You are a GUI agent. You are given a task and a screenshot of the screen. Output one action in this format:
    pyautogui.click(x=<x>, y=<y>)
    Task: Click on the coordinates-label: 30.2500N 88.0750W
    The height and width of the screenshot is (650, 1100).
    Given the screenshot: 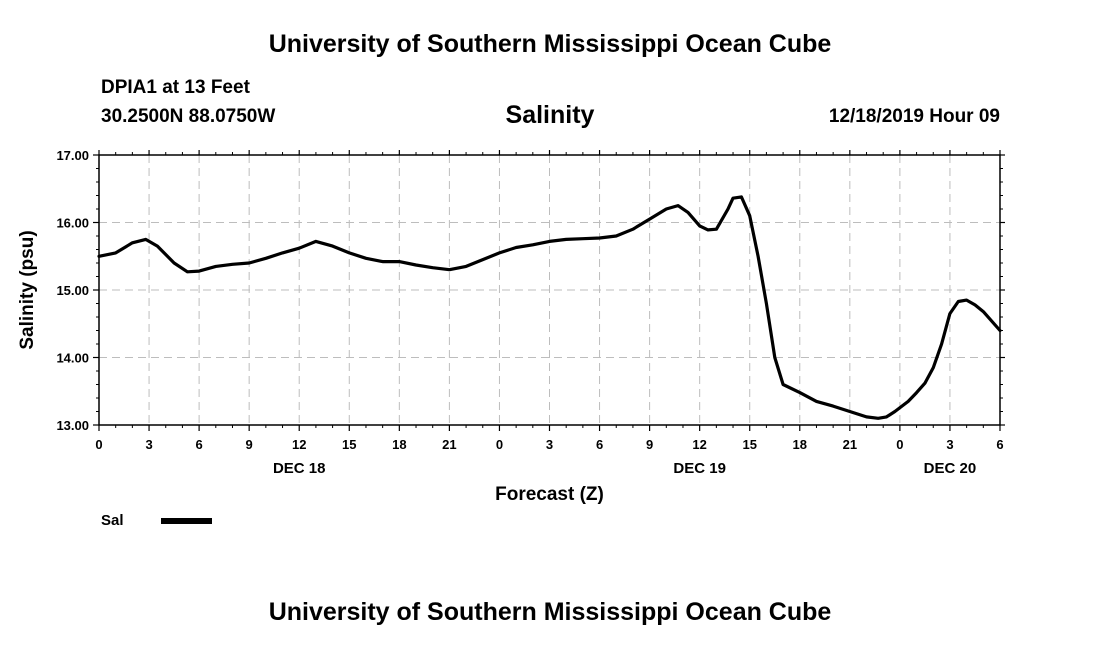 What is the action you would take?
    pyautogui.click(x=188, y=116)
    